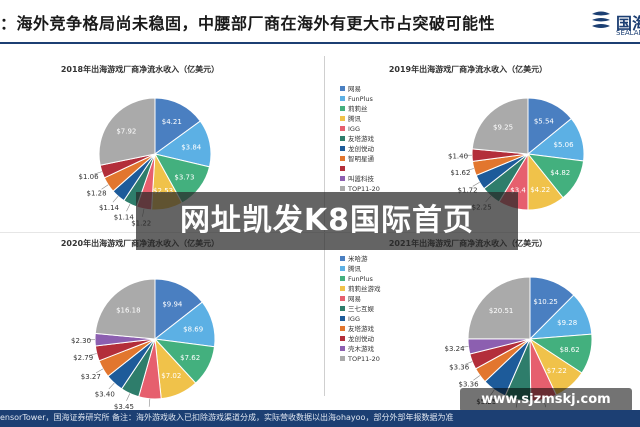  Describe the element at coordinates (364, 288) in the screenshot. I see `legend-label: 莉莉丝游戏` at that location.